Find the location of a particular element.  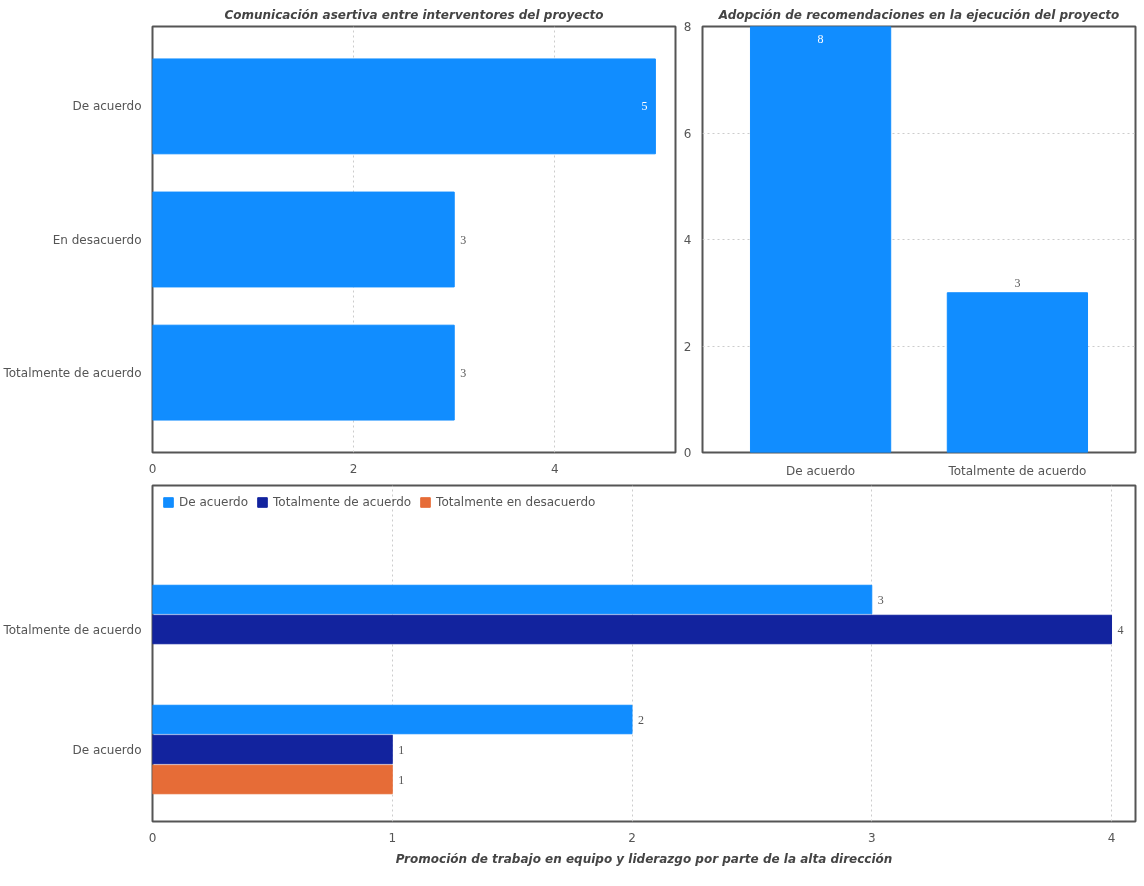

data-label: 5 is located at coordinates (644, 106).